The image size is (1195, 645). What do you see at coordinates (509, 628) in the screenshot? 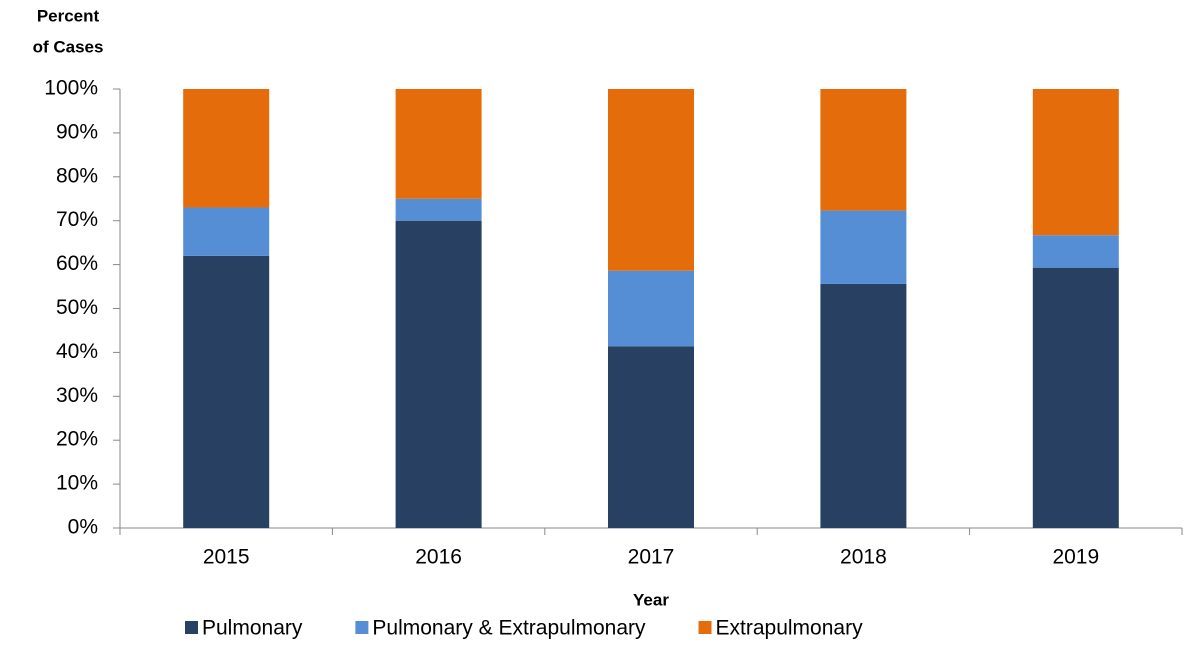
I see `legend-label: Pulmonary & Extrapulmonary` at bounding box center [509, 628].